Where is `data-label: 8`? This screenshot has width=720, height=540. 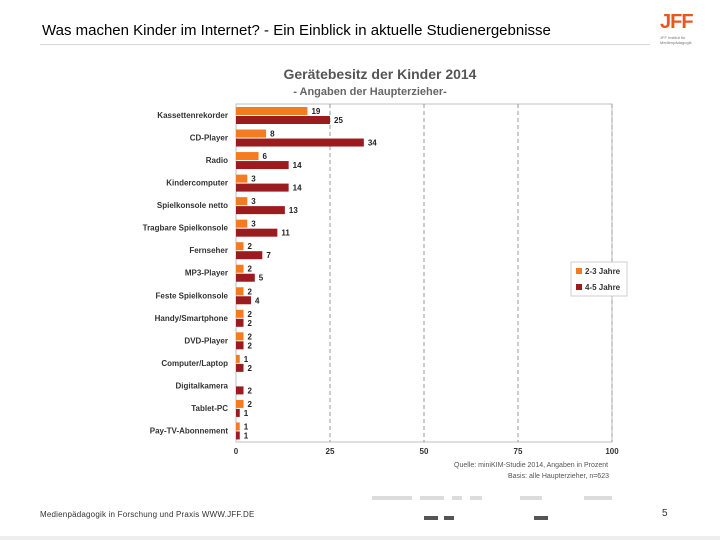
data-label: 8 is located at coordinates (272, 134).